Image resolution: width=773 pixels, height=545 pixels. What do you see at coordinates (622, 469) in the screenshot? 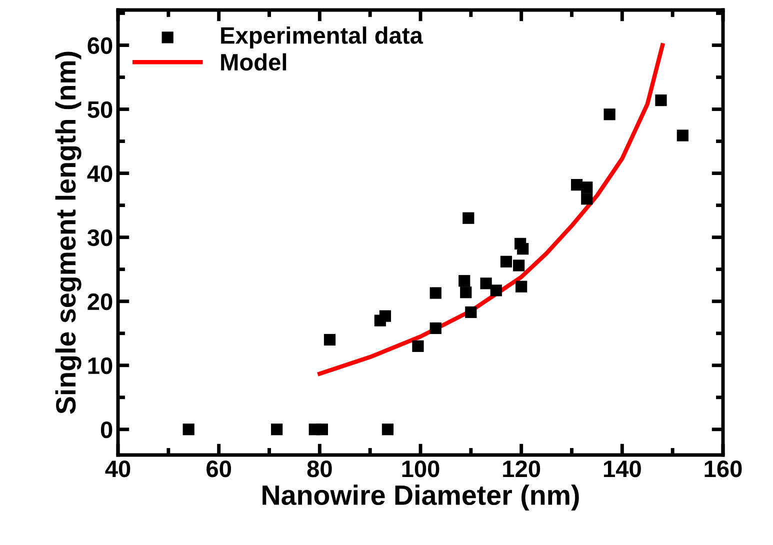
I see `x-tick-label: 140` at bounding box center [622, 469].